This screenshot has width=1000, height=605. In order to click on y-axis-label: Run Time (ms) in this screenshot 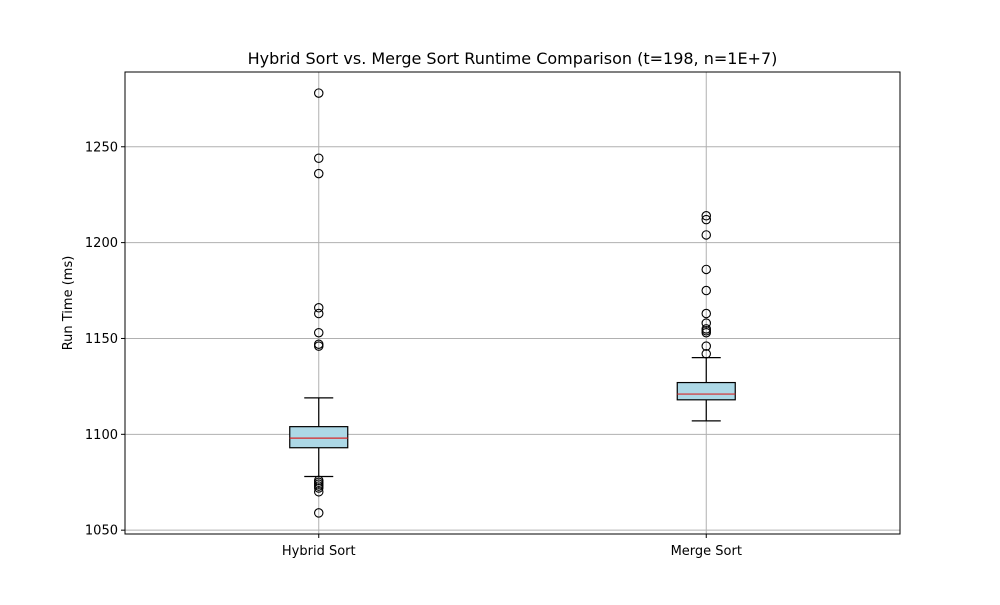, I will do `click(68, 303)`.